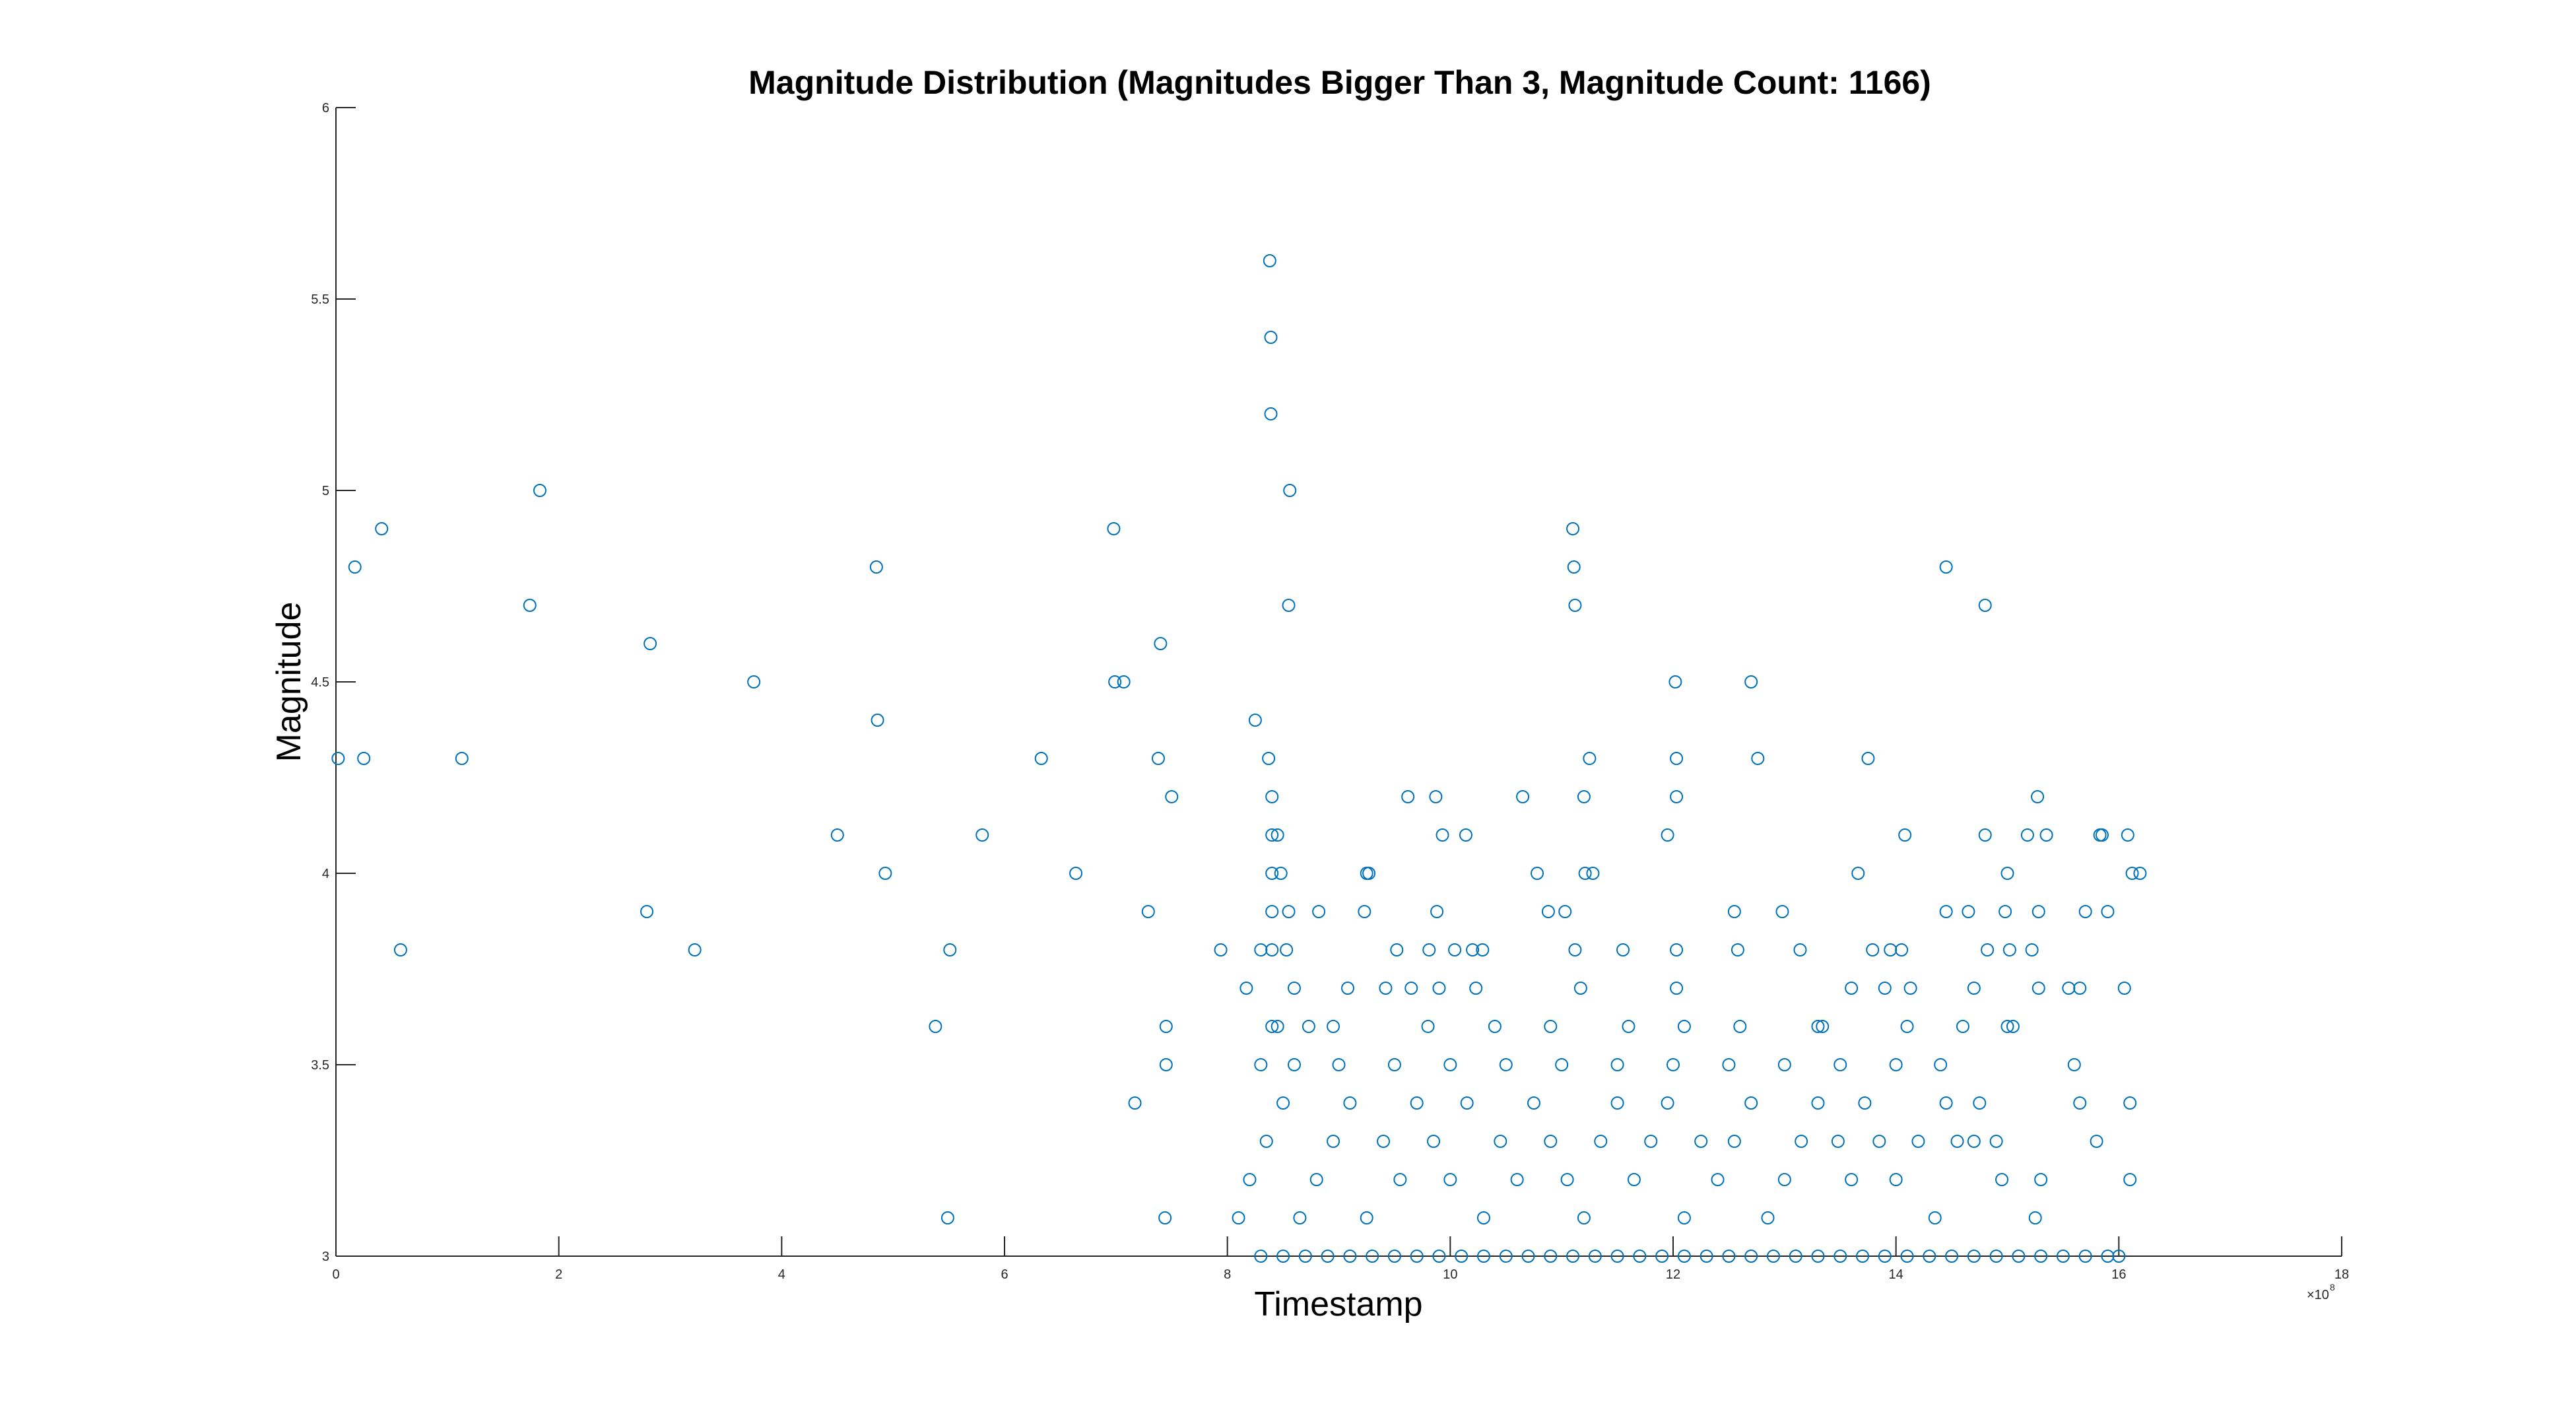 Image resolution: width=2576 pixels, height=1406 pixels. What do you see at coordinates (2118, 1274) in the screenshot?
I see `x-tick-label: 16` at bounding box center [2118, 1274].